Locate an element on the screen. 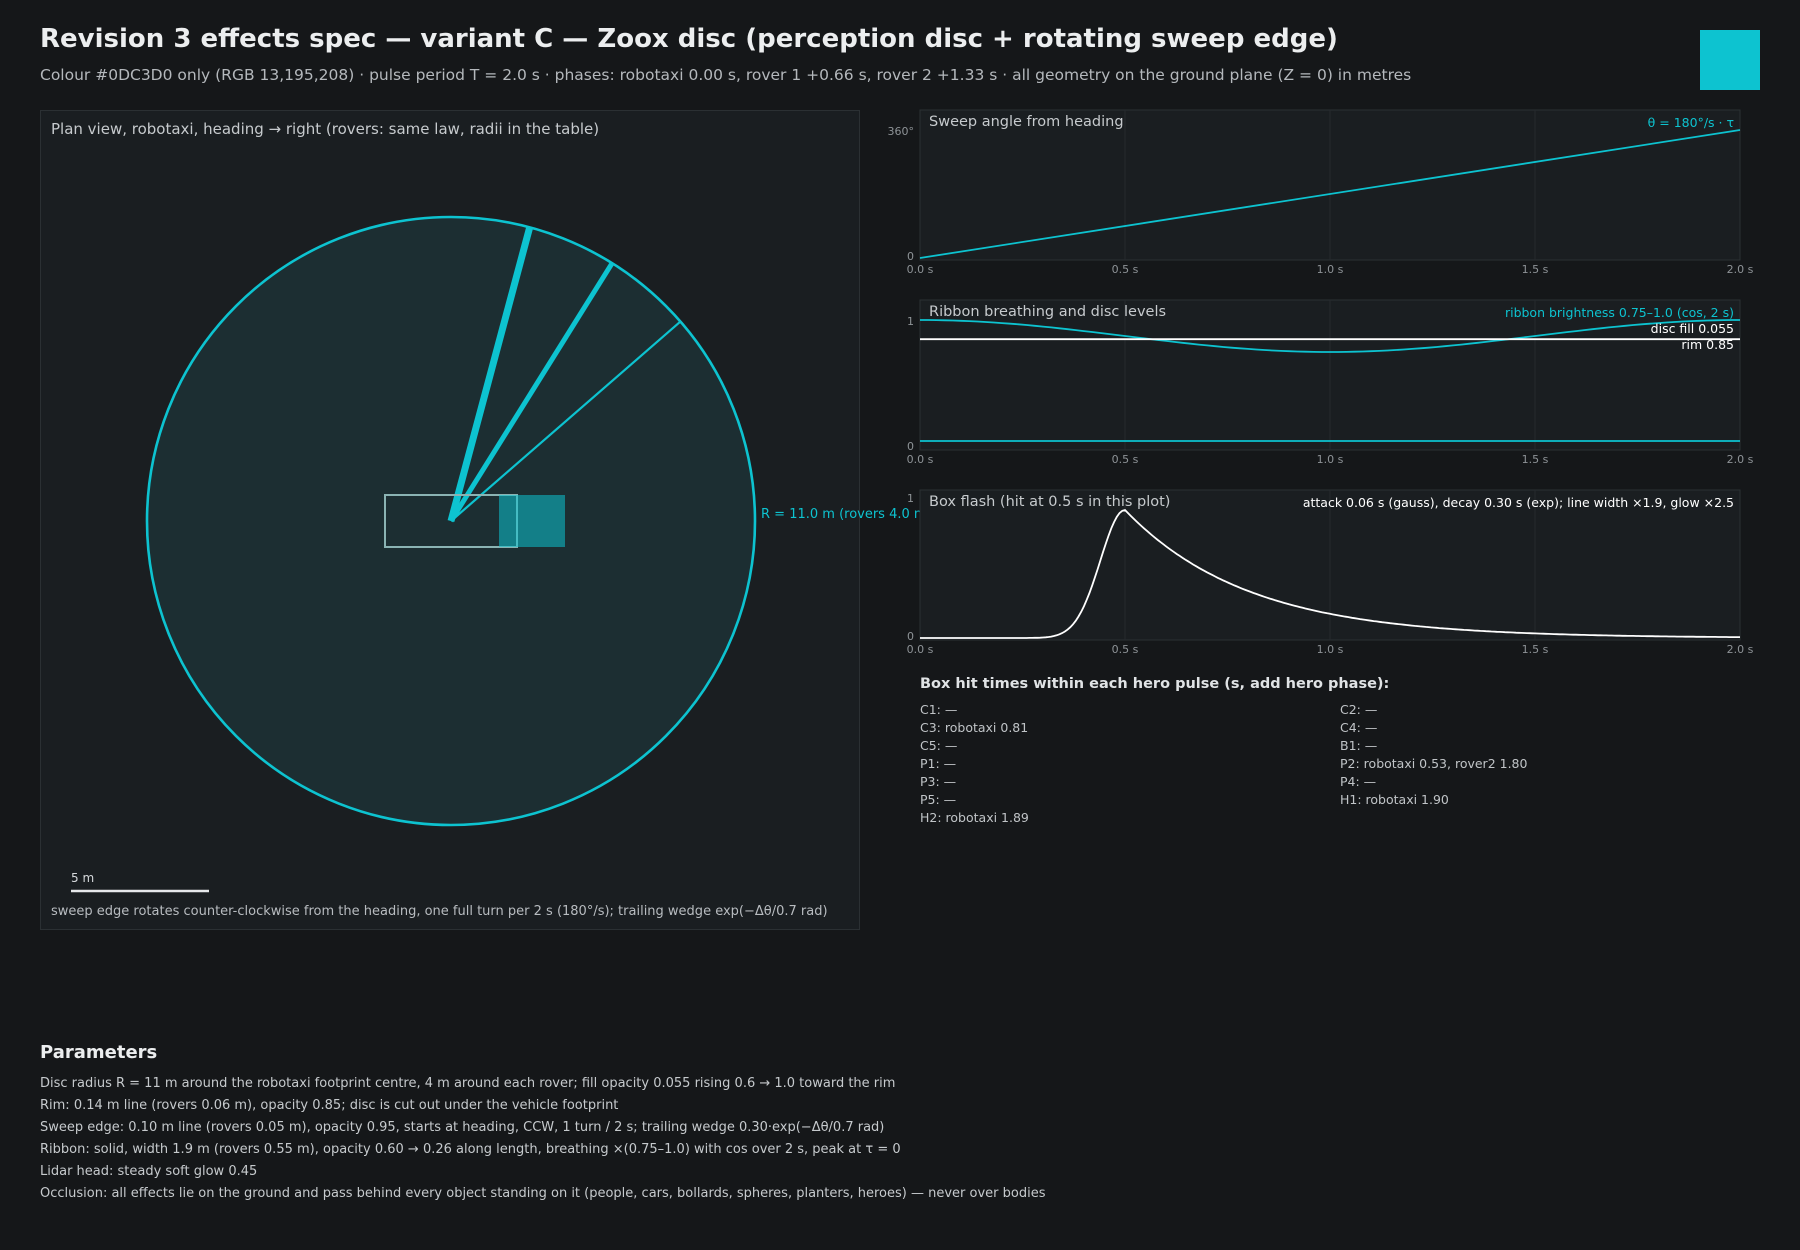 Image resolution: width=1800 pixels, height=1250 pixels. sweep-angle-plot is located at coordinates (1330, 185).